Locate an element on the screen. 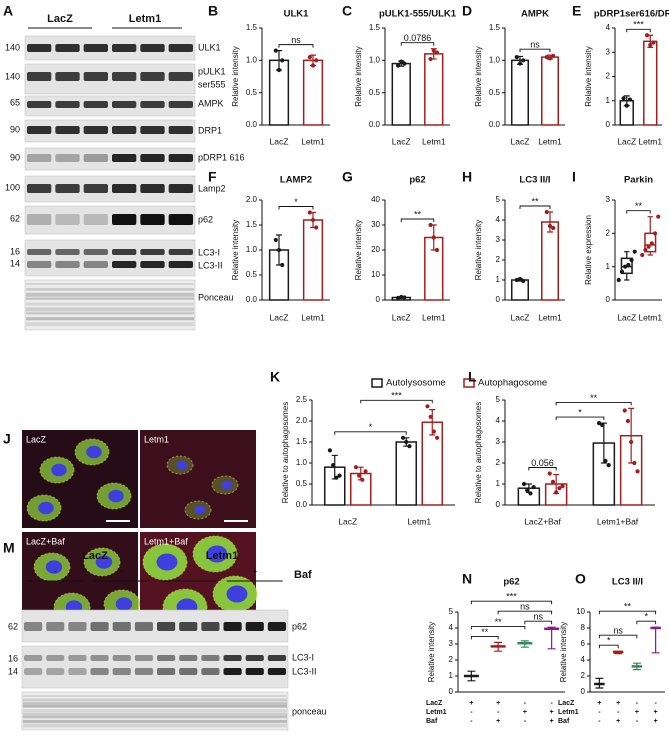 The height and width of the screenshot is (737, 669). legend-swatch is located at coordinates (377, 383).